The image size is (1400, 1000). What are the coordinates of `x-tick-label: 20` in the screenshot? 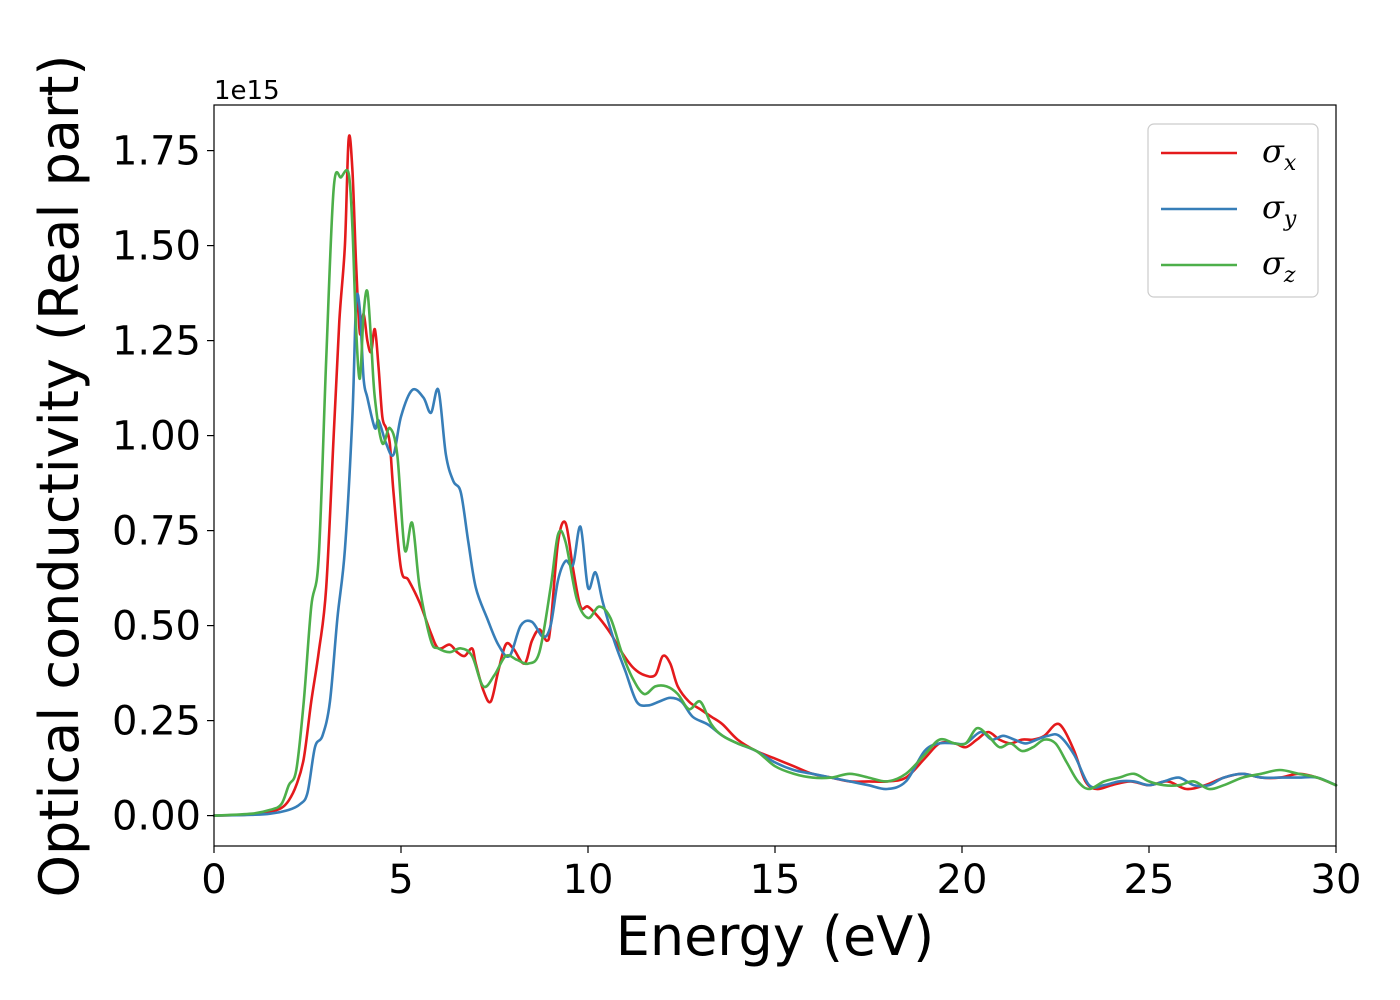 It's located at (962, 880).